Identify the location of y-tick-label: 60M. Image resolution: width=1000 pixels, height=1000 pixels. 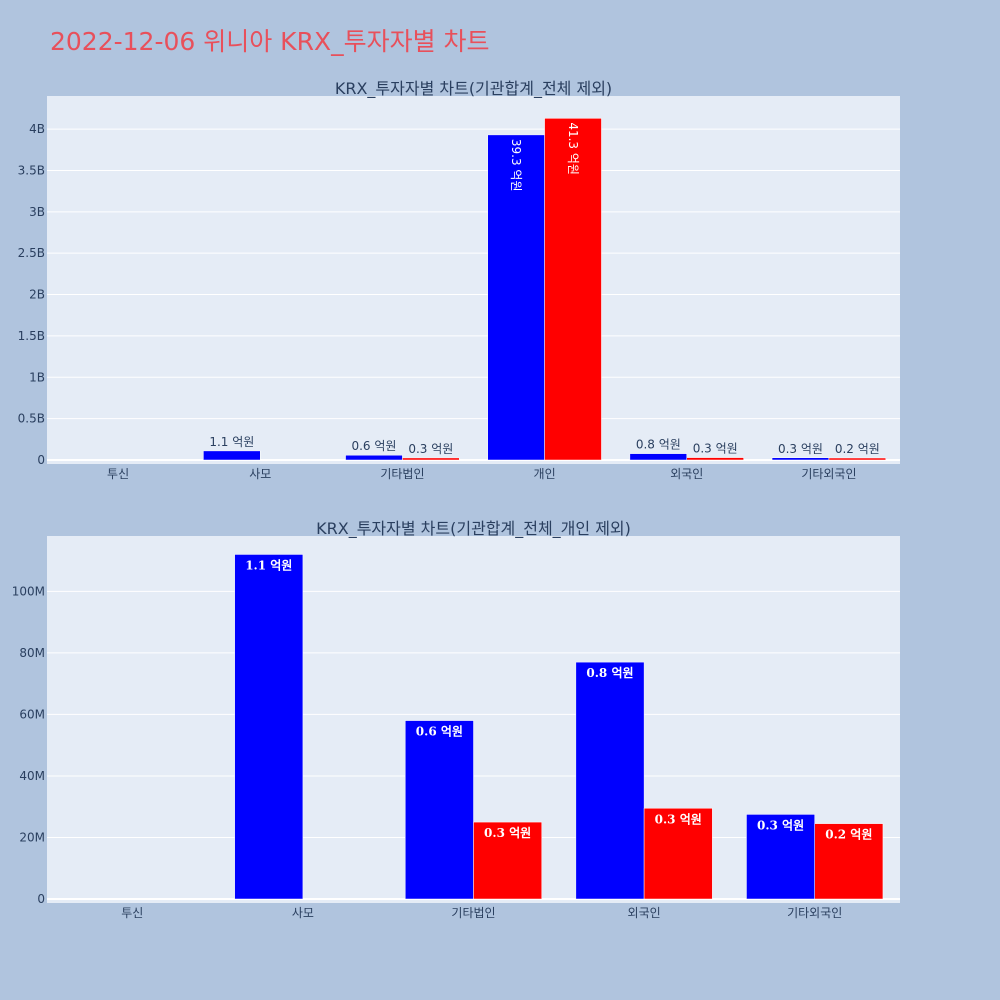
(32, 714).